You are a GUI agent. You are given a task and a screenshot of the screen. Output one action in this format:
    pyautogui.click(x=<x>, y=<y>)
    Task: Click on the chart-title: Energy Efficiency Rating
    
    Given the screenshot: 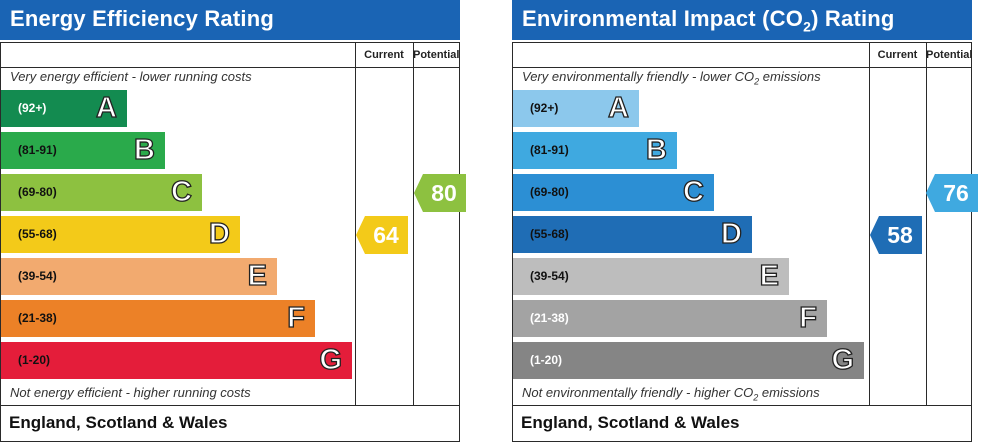 What is the action you would take?
    pyautogui.click(x=142, y=18)
    